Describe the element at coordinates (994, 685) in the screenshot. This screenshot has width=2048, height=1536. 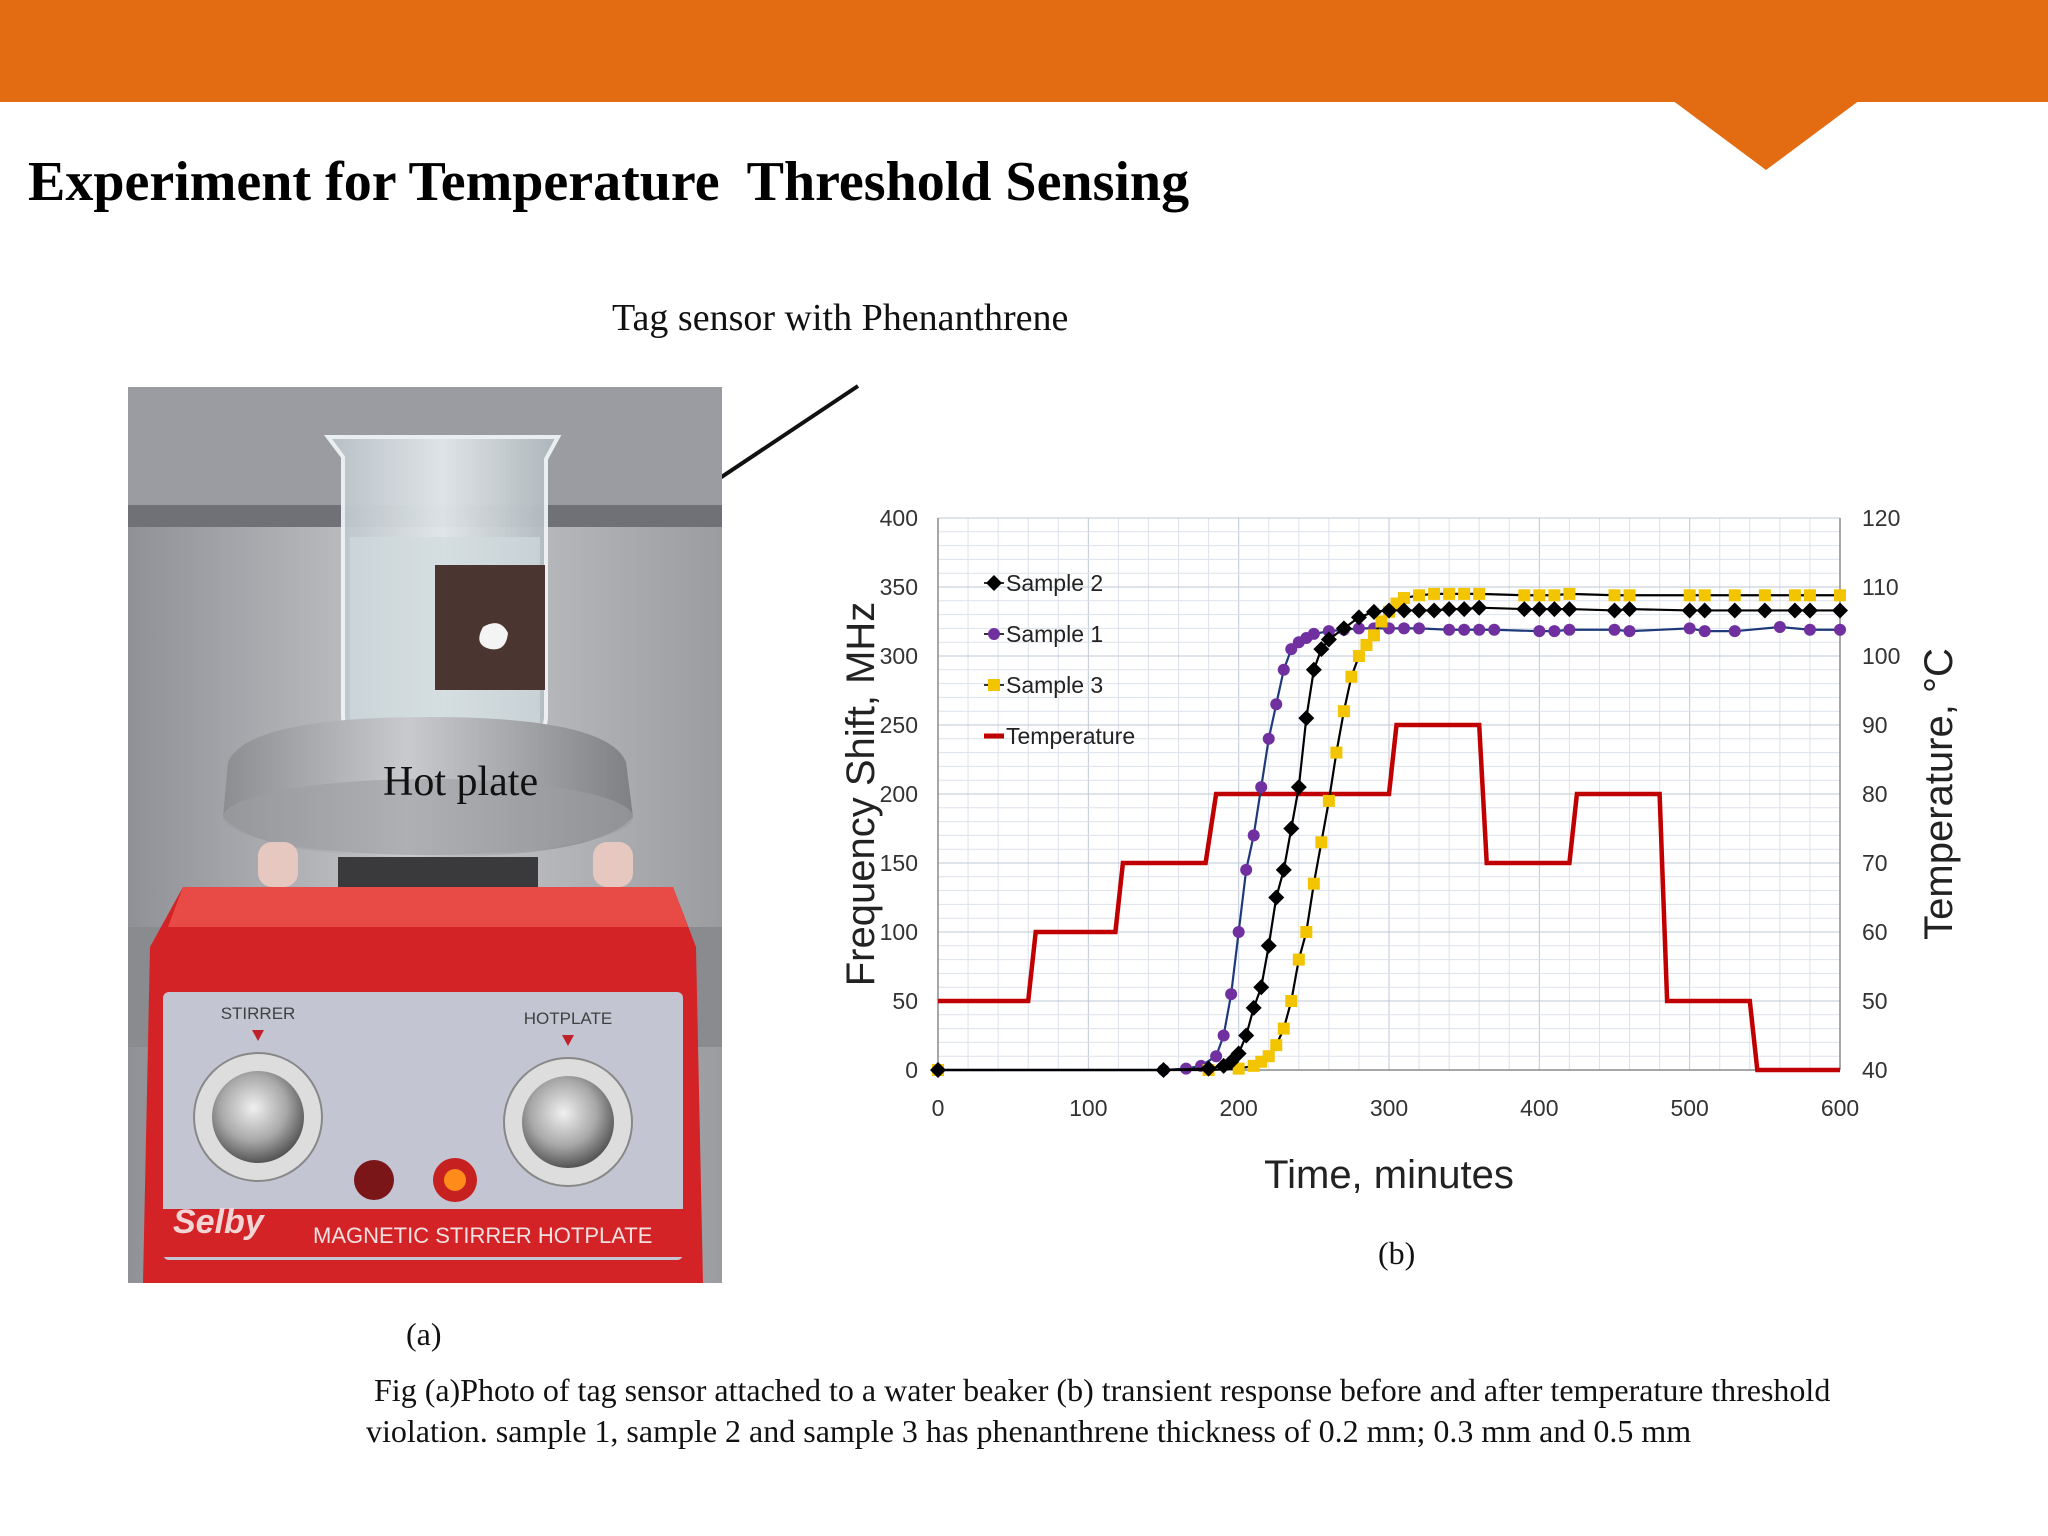
I see `legend-swatch-marker` at that location.